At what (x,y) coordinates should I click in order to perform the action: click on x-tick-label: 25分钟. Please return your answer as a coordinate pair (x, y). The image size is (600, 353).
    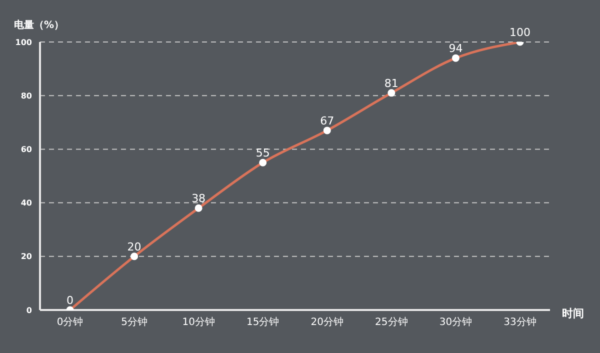
    Looking at the image, I should click on (391, 322).